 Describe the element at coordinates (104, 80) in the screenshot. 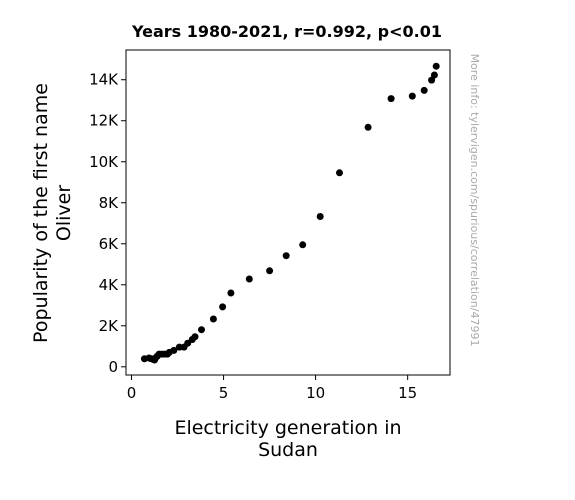

I see `y-tick-label-14K: 14K` at that location.